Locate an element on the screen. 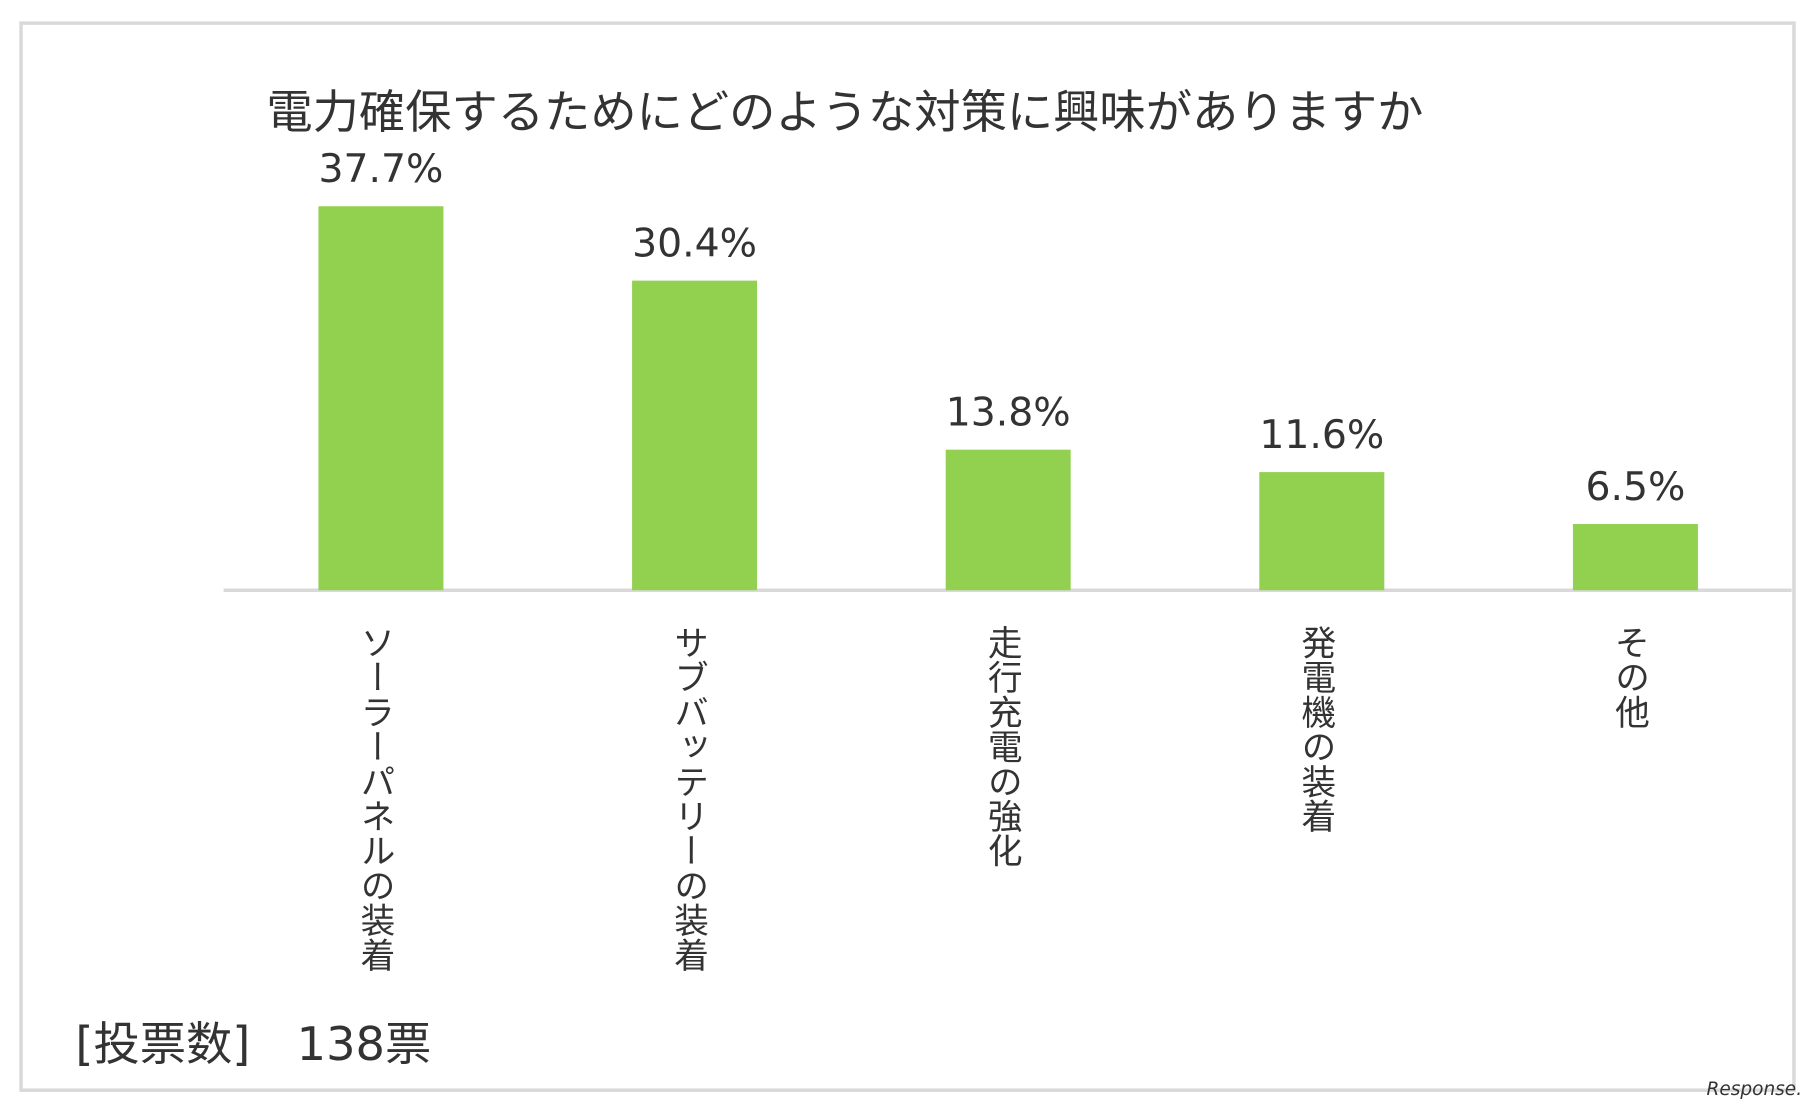 This screenshot has width=1815, height=1111. note: [投票数] 138票 is located at coordinates (253, 1044).